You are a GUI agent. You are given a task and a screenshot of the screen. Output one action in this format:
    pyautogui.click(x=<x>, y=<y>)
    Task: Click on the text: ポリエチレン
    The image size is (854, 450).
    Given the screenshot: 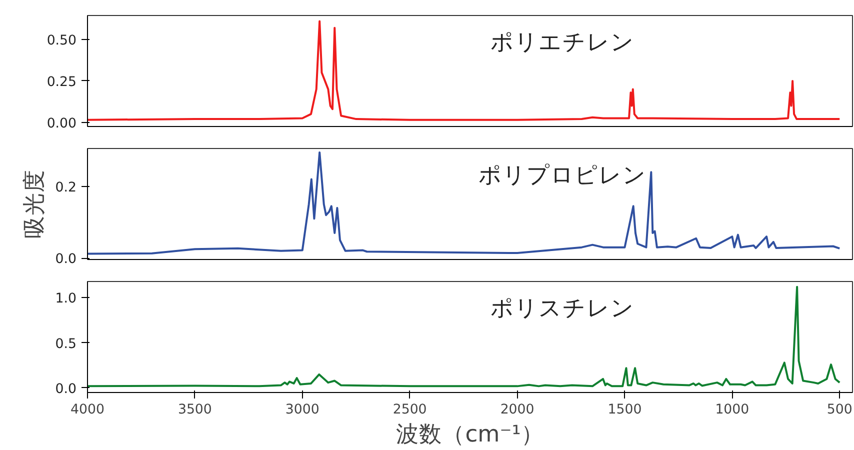 What is the action you would take?
    pyautogui.click(x=562, y=43)
    